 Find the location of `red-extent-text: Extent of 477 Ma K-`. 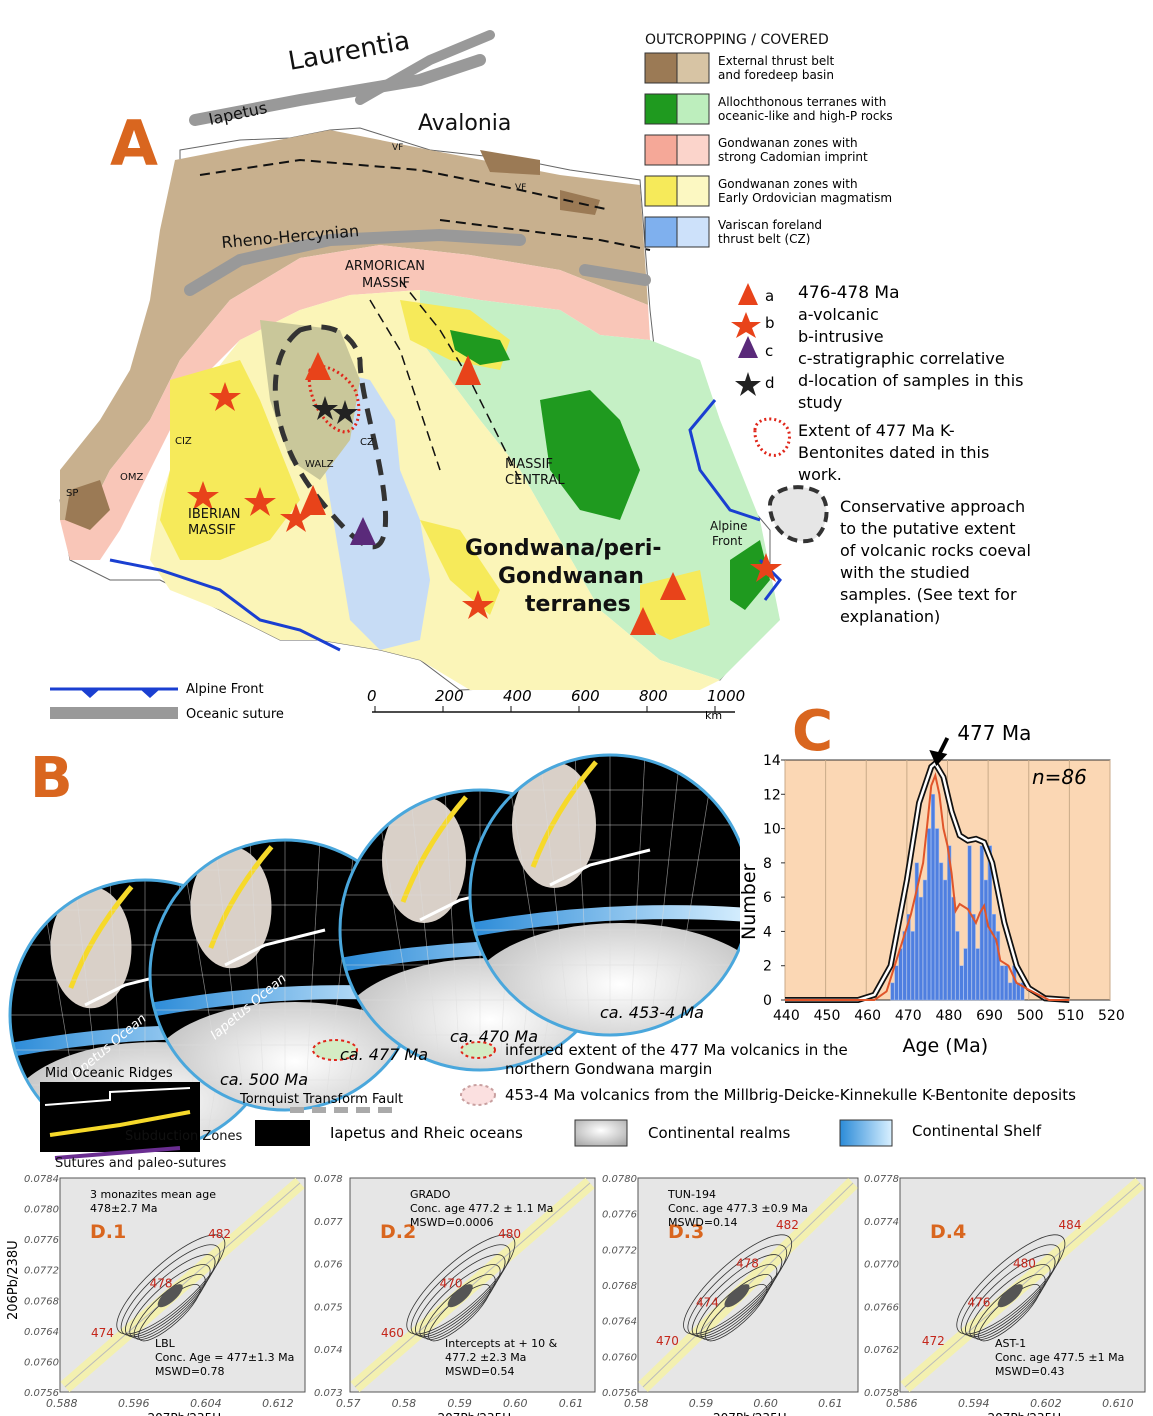

red-extent-text: Extent of 477 Ma K- is located at coordinates (876, 430).